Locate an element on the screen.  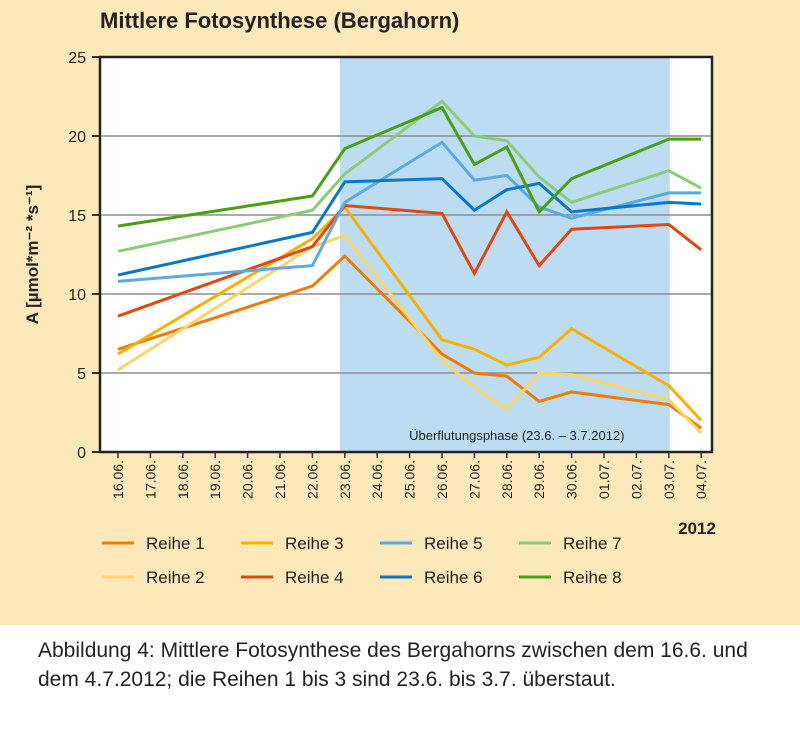
y-tick-label: 10 is located at coordinates (77, 295).